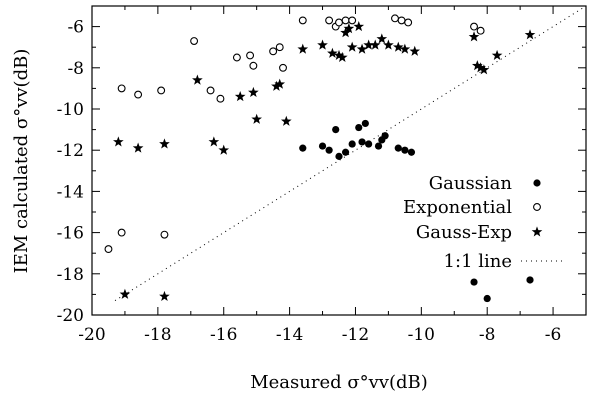 Image resolution: width=590 pixels, height=396 pixels. Describe the element at coordinates (289, 335) in the screenshot. I see `x-tick-label: -14` at that location.